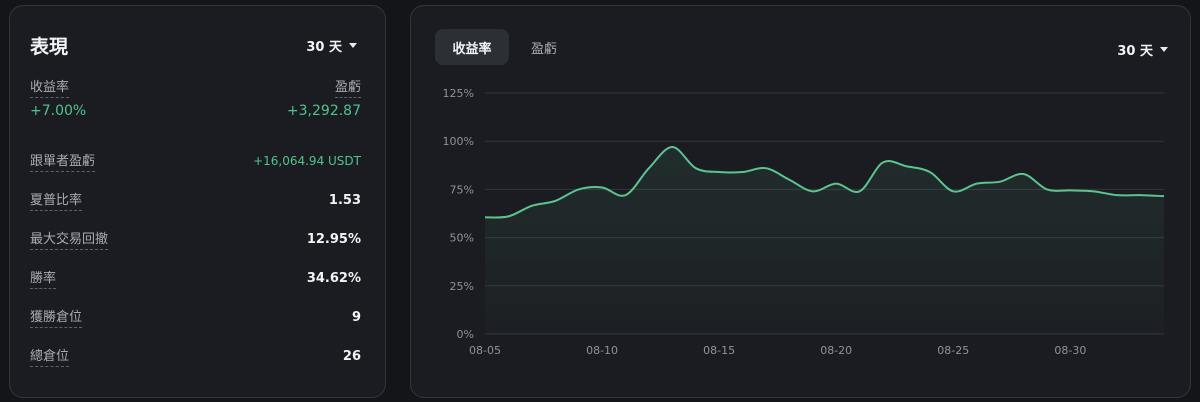 The height and width of the screenshot is (402, 1200). I want to click on pnl-label: 盈虧, so click(347, 87).